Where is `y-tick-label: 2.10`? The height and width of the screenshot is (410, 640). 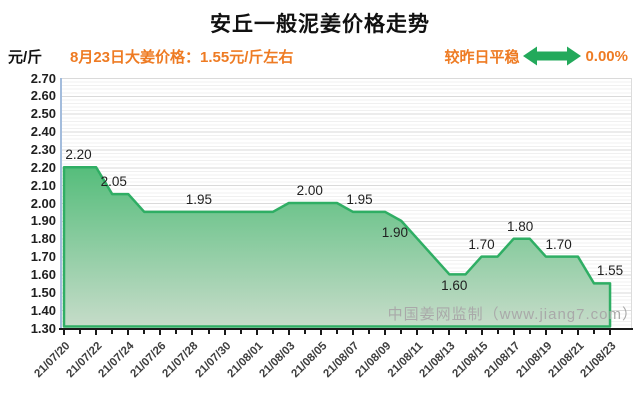 y-tick-label: 2.10 is located at coordinates (43, 185).